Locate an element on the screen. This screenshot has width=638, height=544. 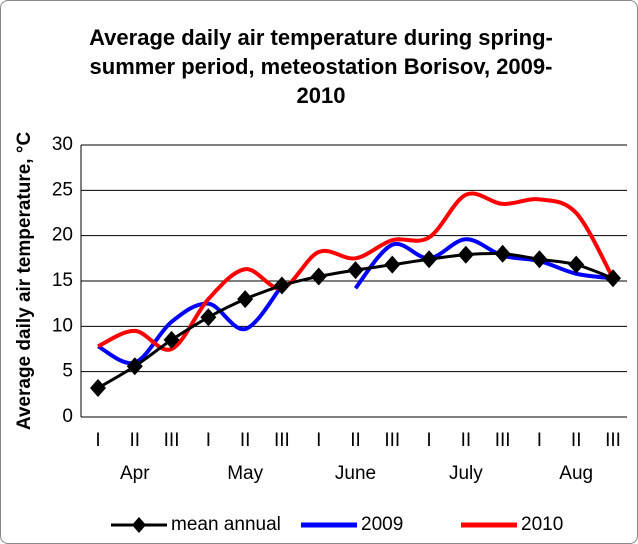
y-tick-label: 0 is located at coordinates (67, 416).